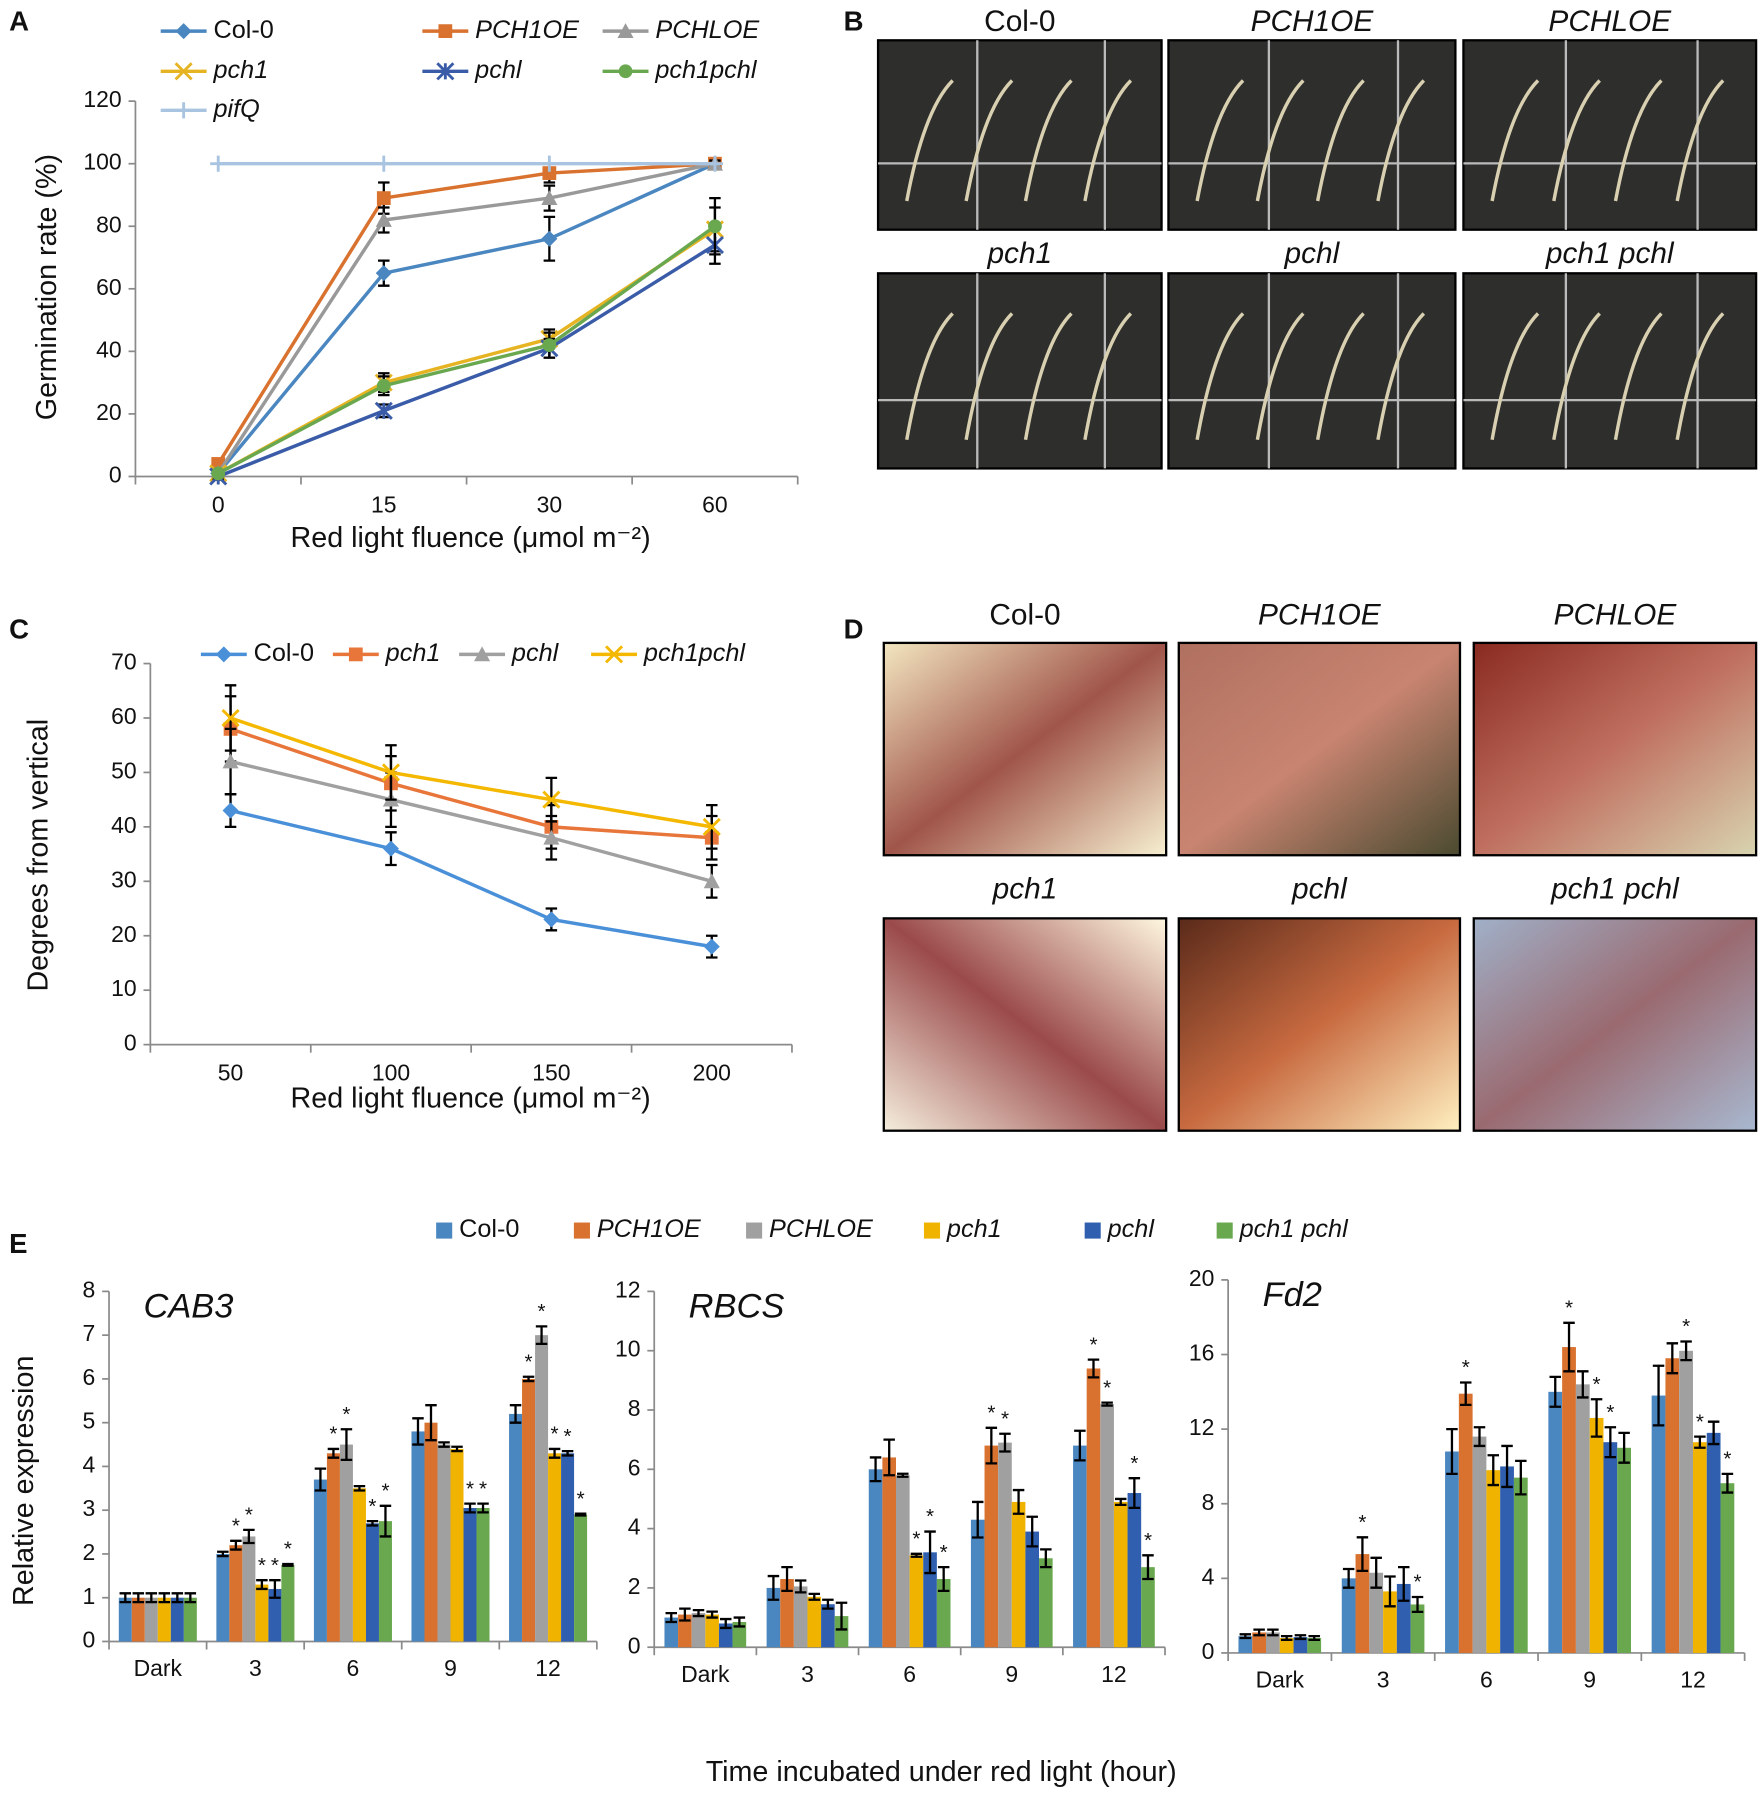 This screenshot has height=1800, width=1763. I want to click on x-tick-label: 3, so click(255, 1668).